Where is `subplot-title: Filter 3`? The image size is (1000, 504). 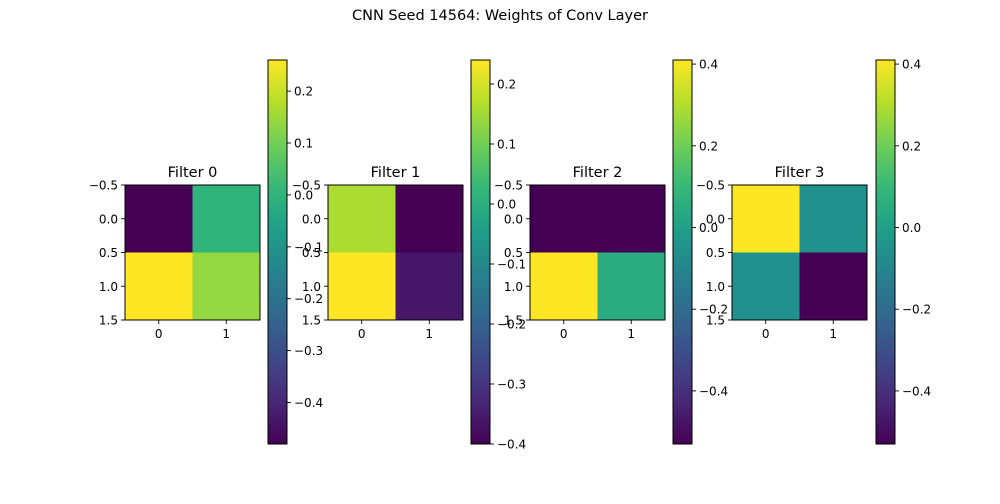 subplot-title: Filter 3 is located at coordinates (800, 173).